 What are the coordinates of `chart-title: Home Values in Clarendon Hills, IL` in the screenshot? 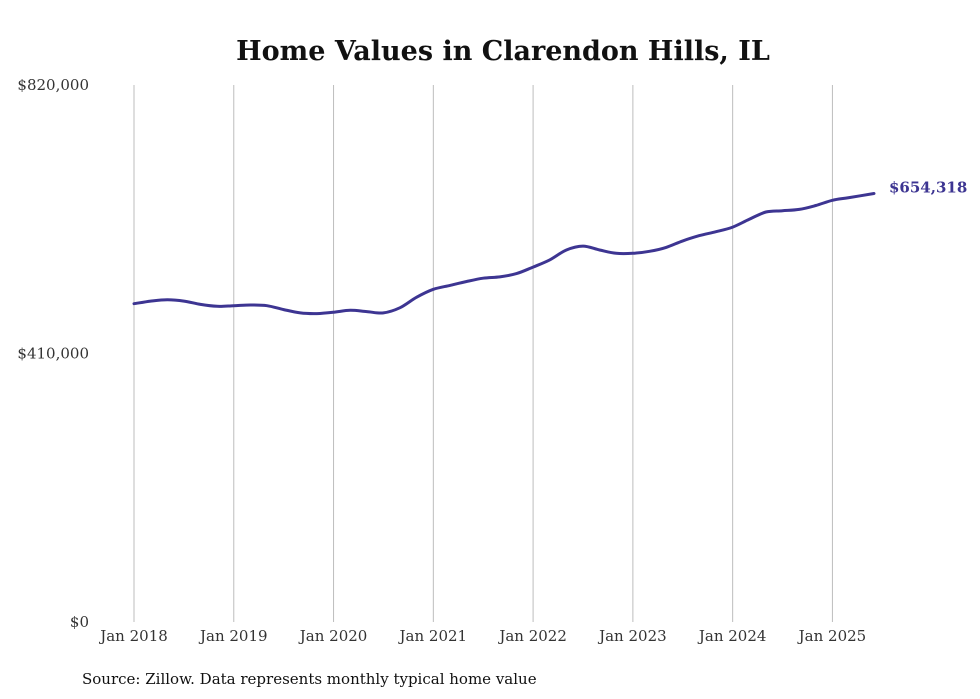 It's located at (503, 51).